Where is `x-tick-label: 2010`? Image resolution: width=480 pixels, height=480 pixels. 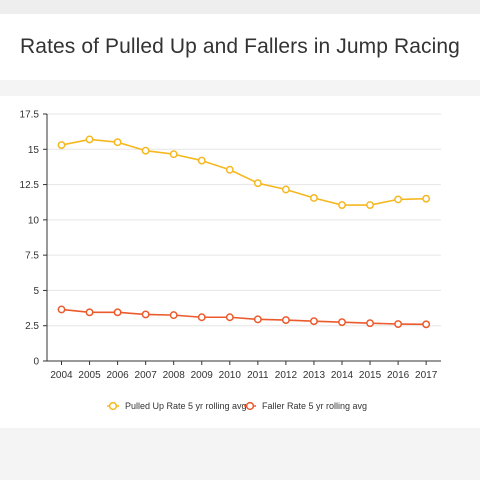 x-tick-label: 2010 is located at coordinates (230, 375).